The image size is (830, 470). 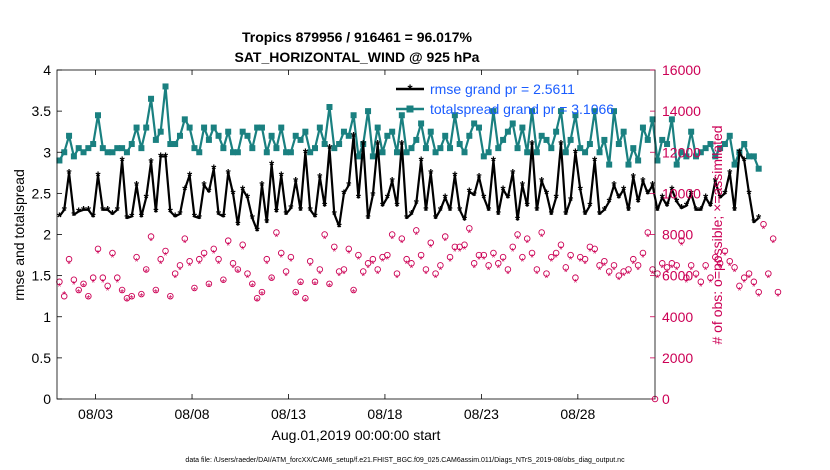 What do you see at coordinates (357, 57) in the screenshot?
I see `chart-title-line2: SAT_HORIZONTAL_WIND @ 925 hPa` at bounding box center [357, 57].